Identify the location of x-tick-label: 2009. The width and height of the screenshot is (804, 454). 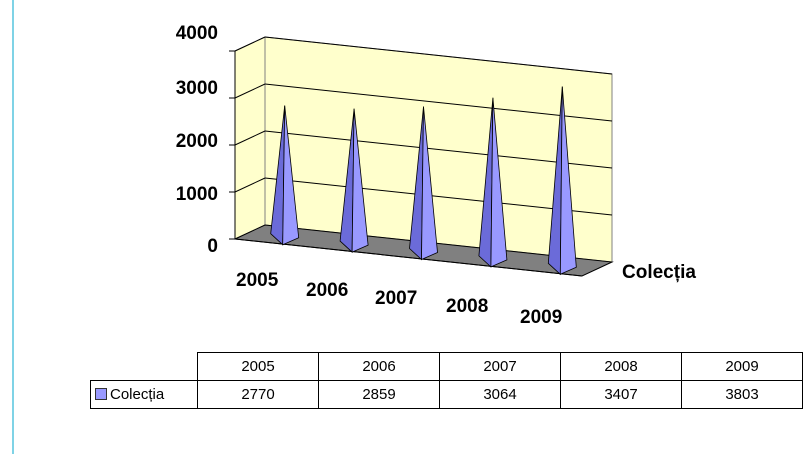
(541, 317).